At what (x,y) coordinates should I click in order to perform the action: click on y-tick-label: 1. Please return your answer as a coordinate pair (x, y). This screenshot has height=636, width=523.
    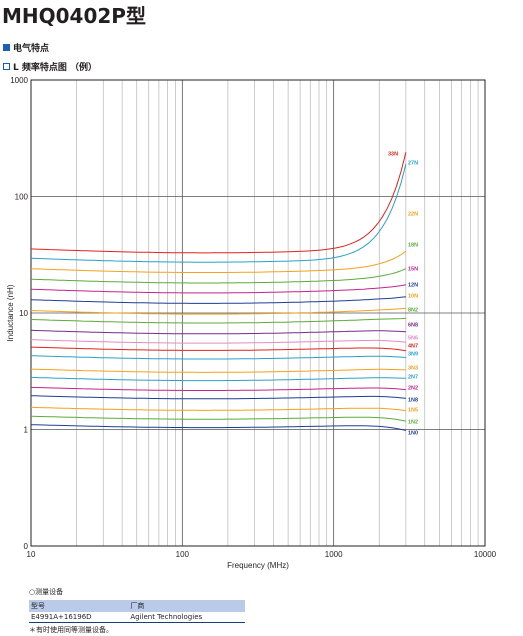
    Looking at the image, I should click on (26, 430).